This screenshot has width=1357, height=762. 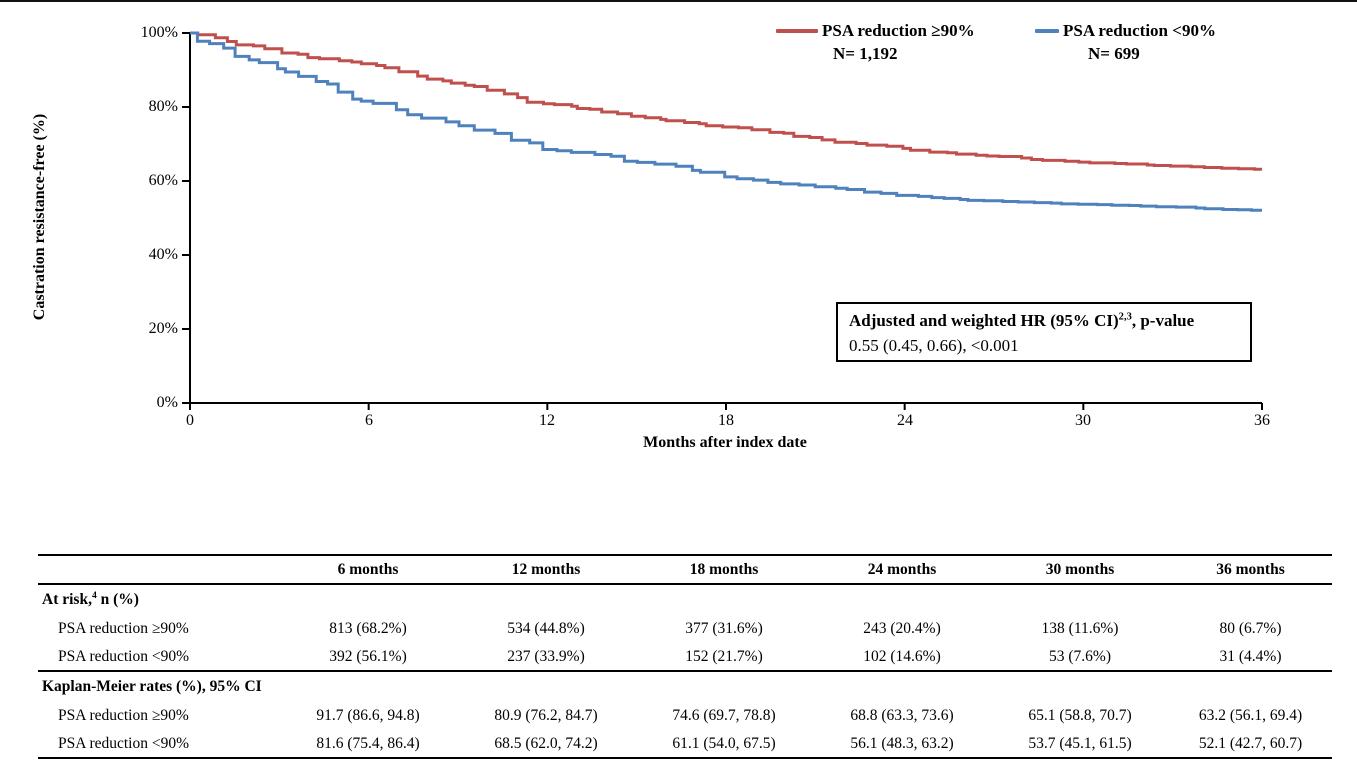 What do you see at coordinates (546, 656) in the screenshot?
I see `cell: 237 (33.9%)` at bounding box center [546, 656].